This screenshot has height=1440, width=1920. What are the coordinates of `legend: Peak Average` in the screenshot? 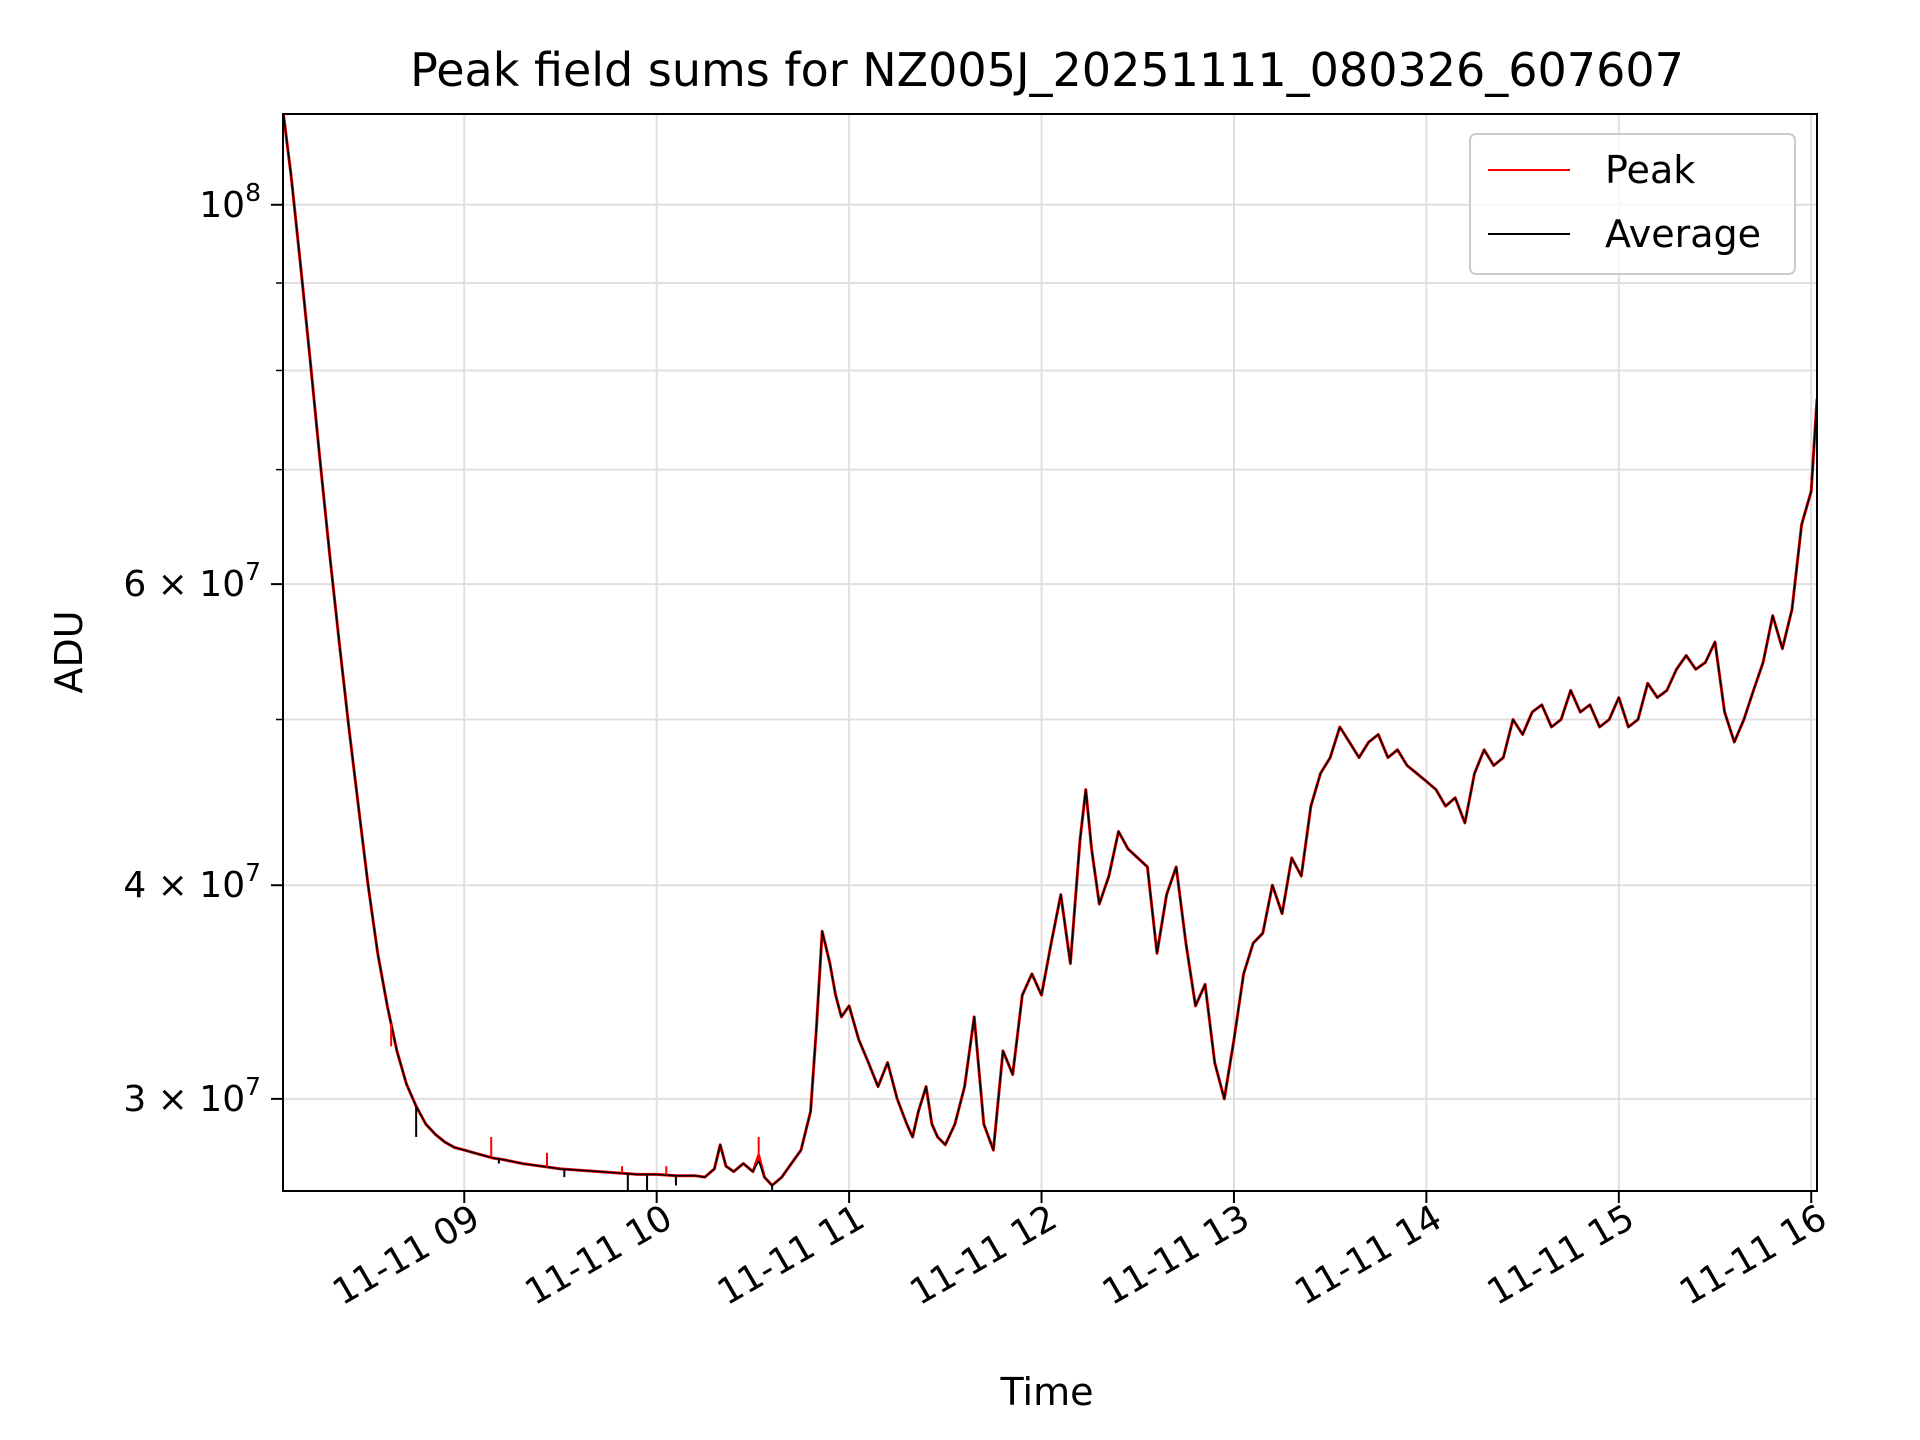 It's located at (1632, 204).